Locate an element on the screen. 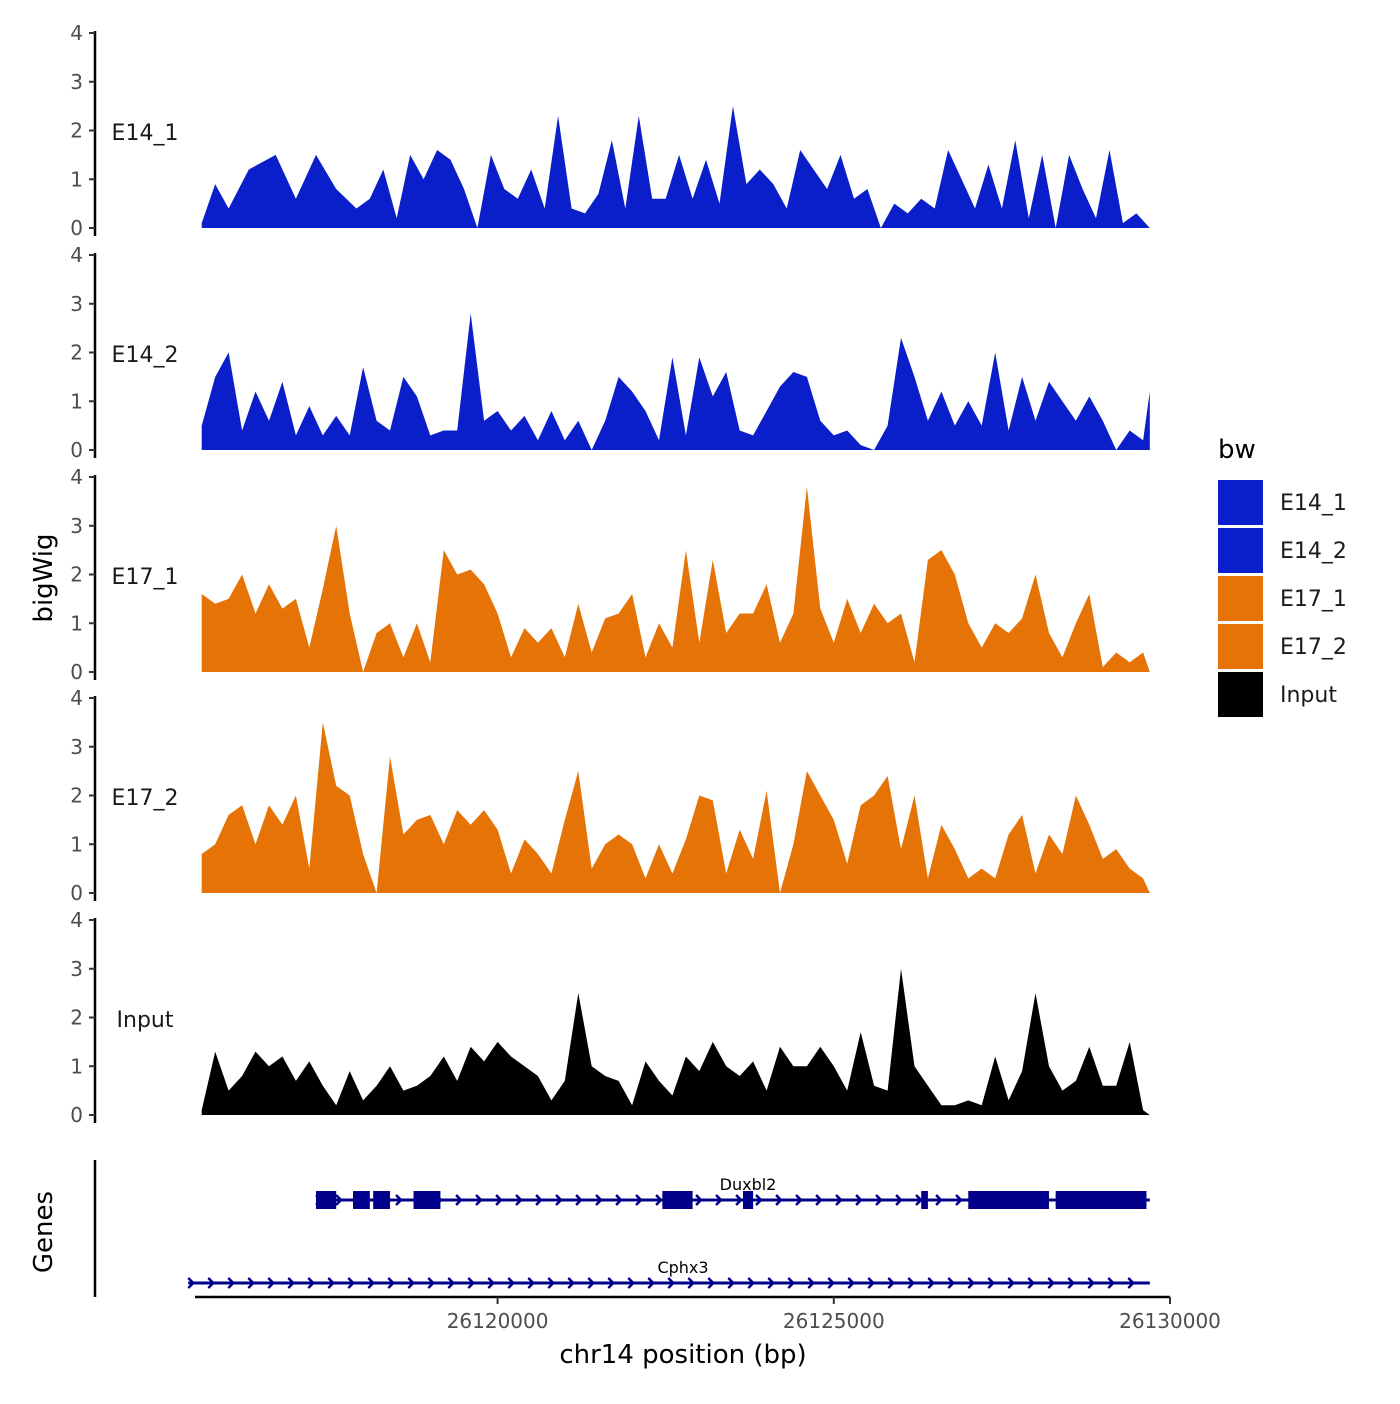 This screenshot has height=1404, width=1400. legend: bw E14_1 E14_2 E17_1 E17_2 Input is located at coordinates (1282, 576).